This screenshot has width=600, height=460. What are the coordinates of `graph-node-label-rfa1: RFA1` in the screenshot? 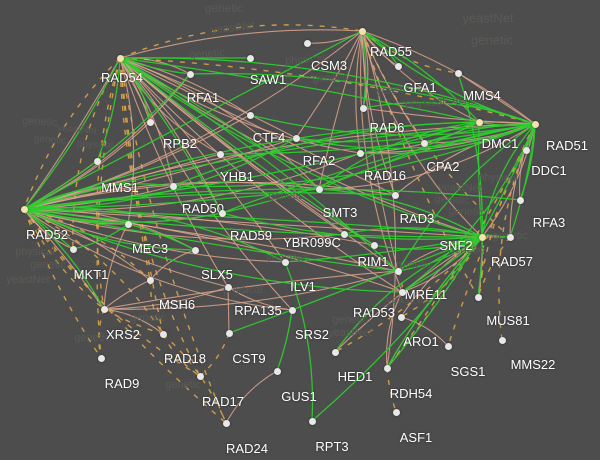 It's located at (203, 97).